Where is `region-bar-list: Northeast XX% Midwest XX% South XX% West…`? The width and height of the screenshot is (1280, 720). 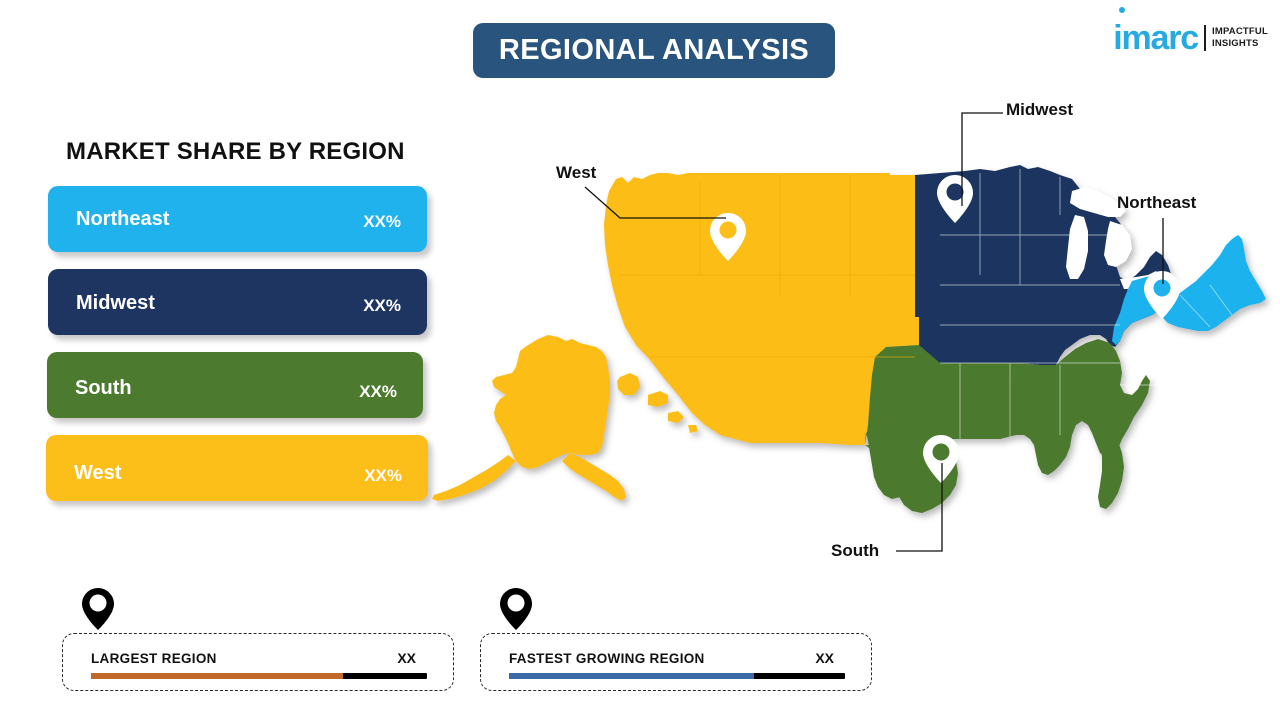
region-bar-list: Northeast XX% Midwest XX% South XX% West… is located at coordinates (242, 352).